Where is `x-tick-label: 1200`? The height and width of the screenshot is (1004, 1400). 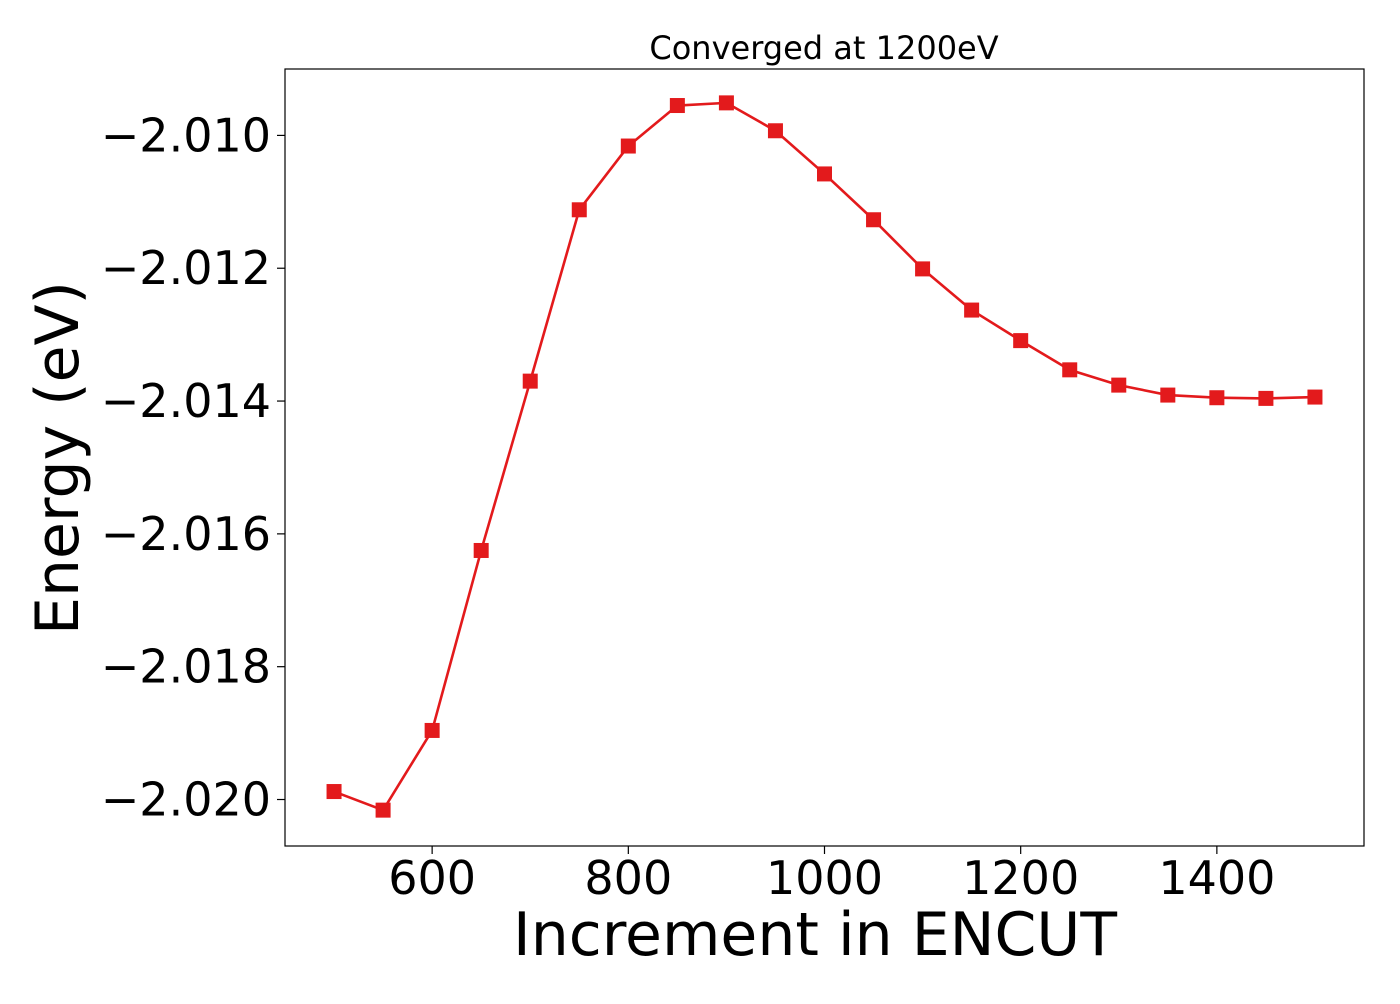
x-tick-label: 1200 is located at coordinates (1020, 878).